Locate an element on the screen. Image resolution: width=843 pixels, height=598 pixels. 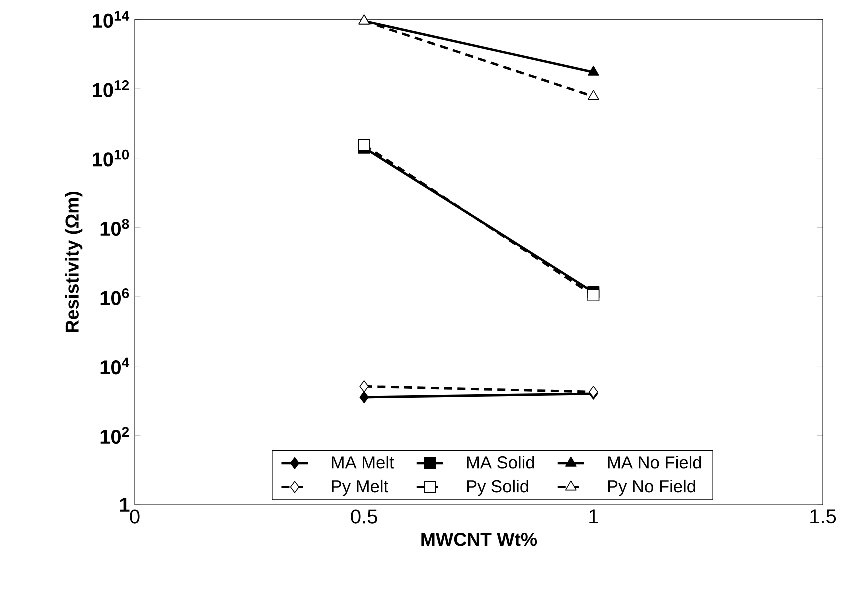
legend-label: Py No Field is located at coordinates (652, 488).